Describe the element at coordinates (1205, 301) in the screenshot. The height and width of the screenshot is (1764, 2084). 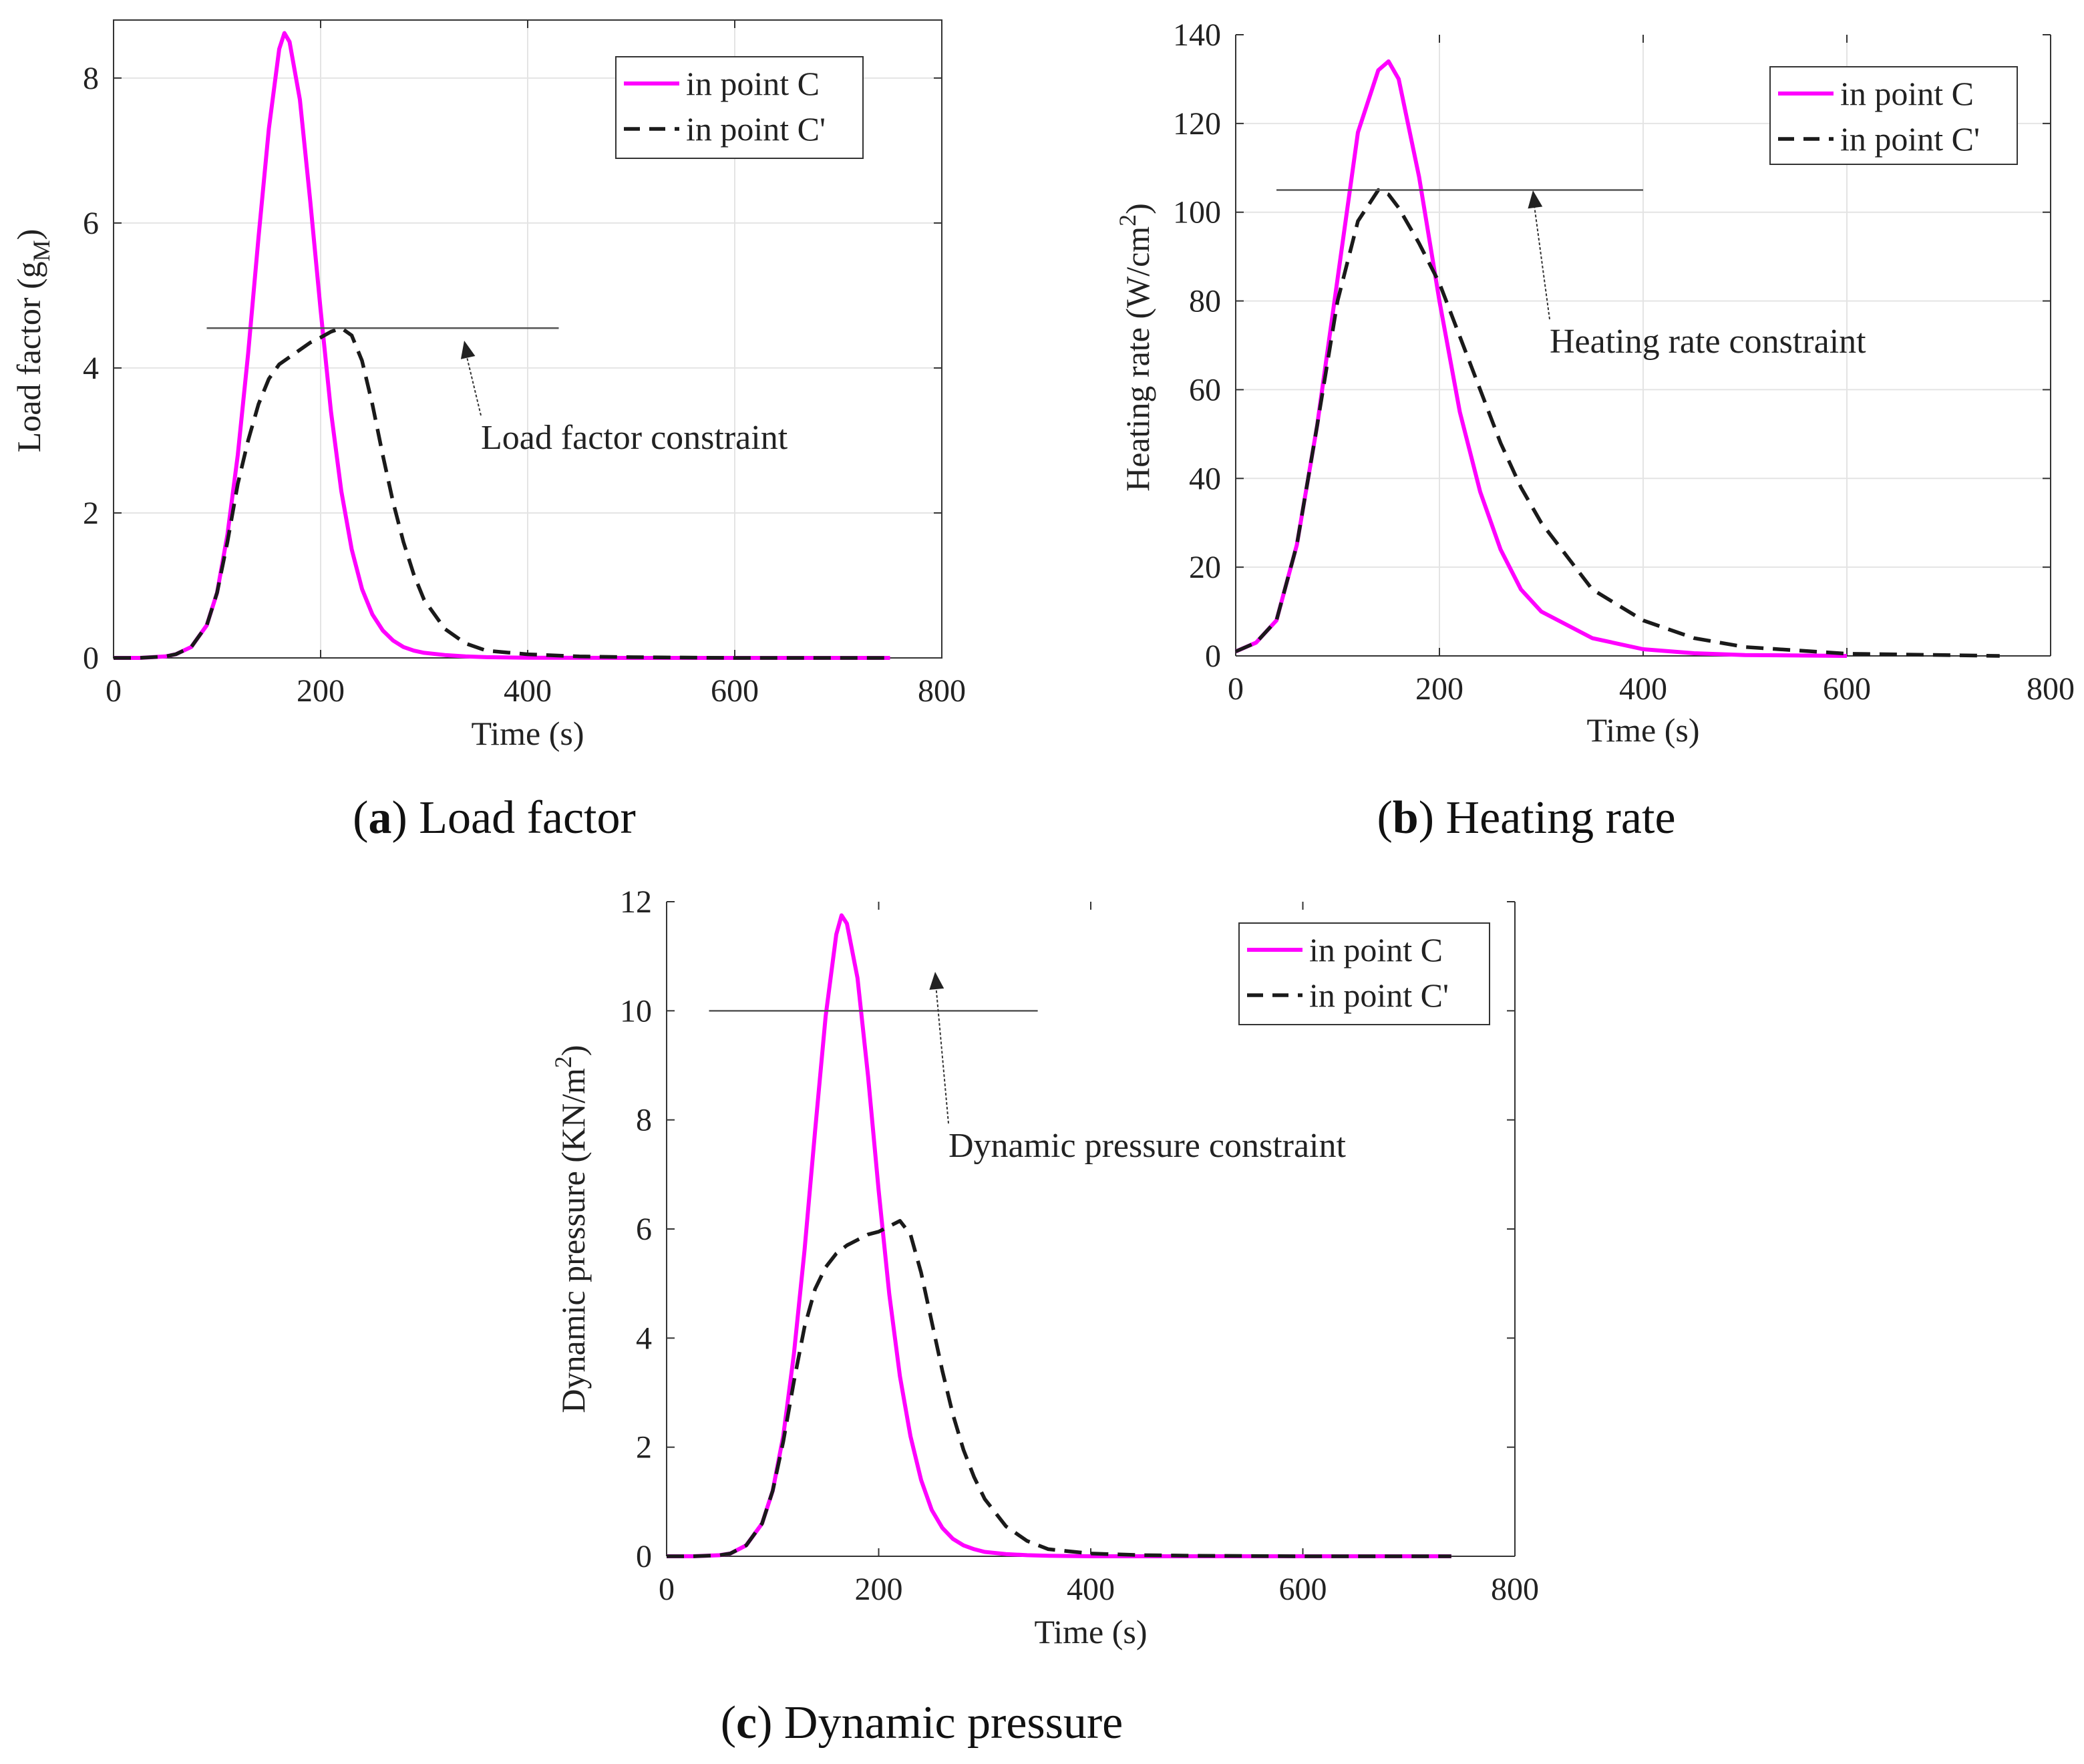
I see `y-tick-label: 80` at that location.